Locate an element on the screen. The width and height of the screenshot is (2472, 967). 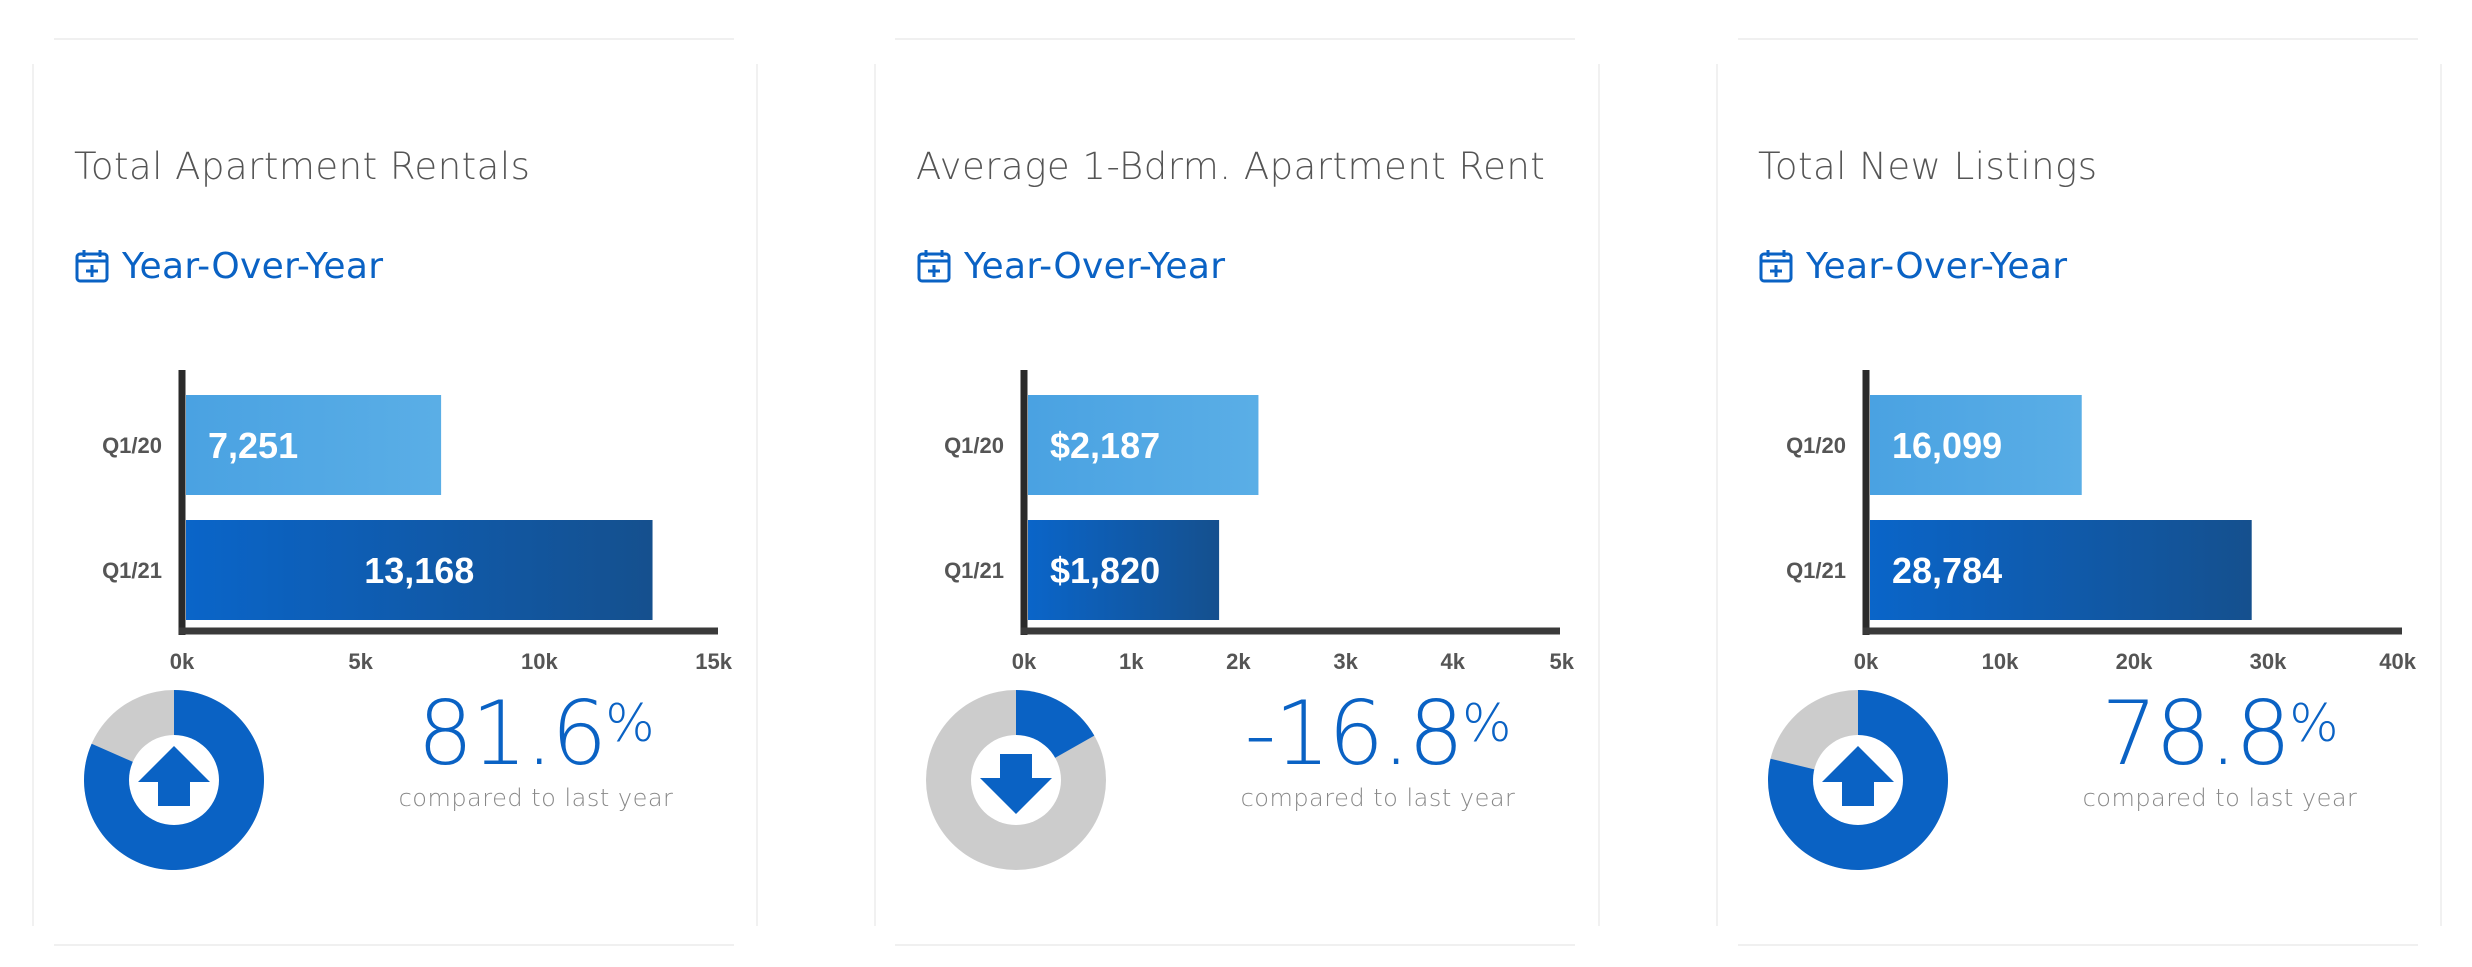
bar-chart: Q1/20 16,099 Q1/21 28,784 0k 10k 20k 30k 40k is located at coordinates (2101, 522).